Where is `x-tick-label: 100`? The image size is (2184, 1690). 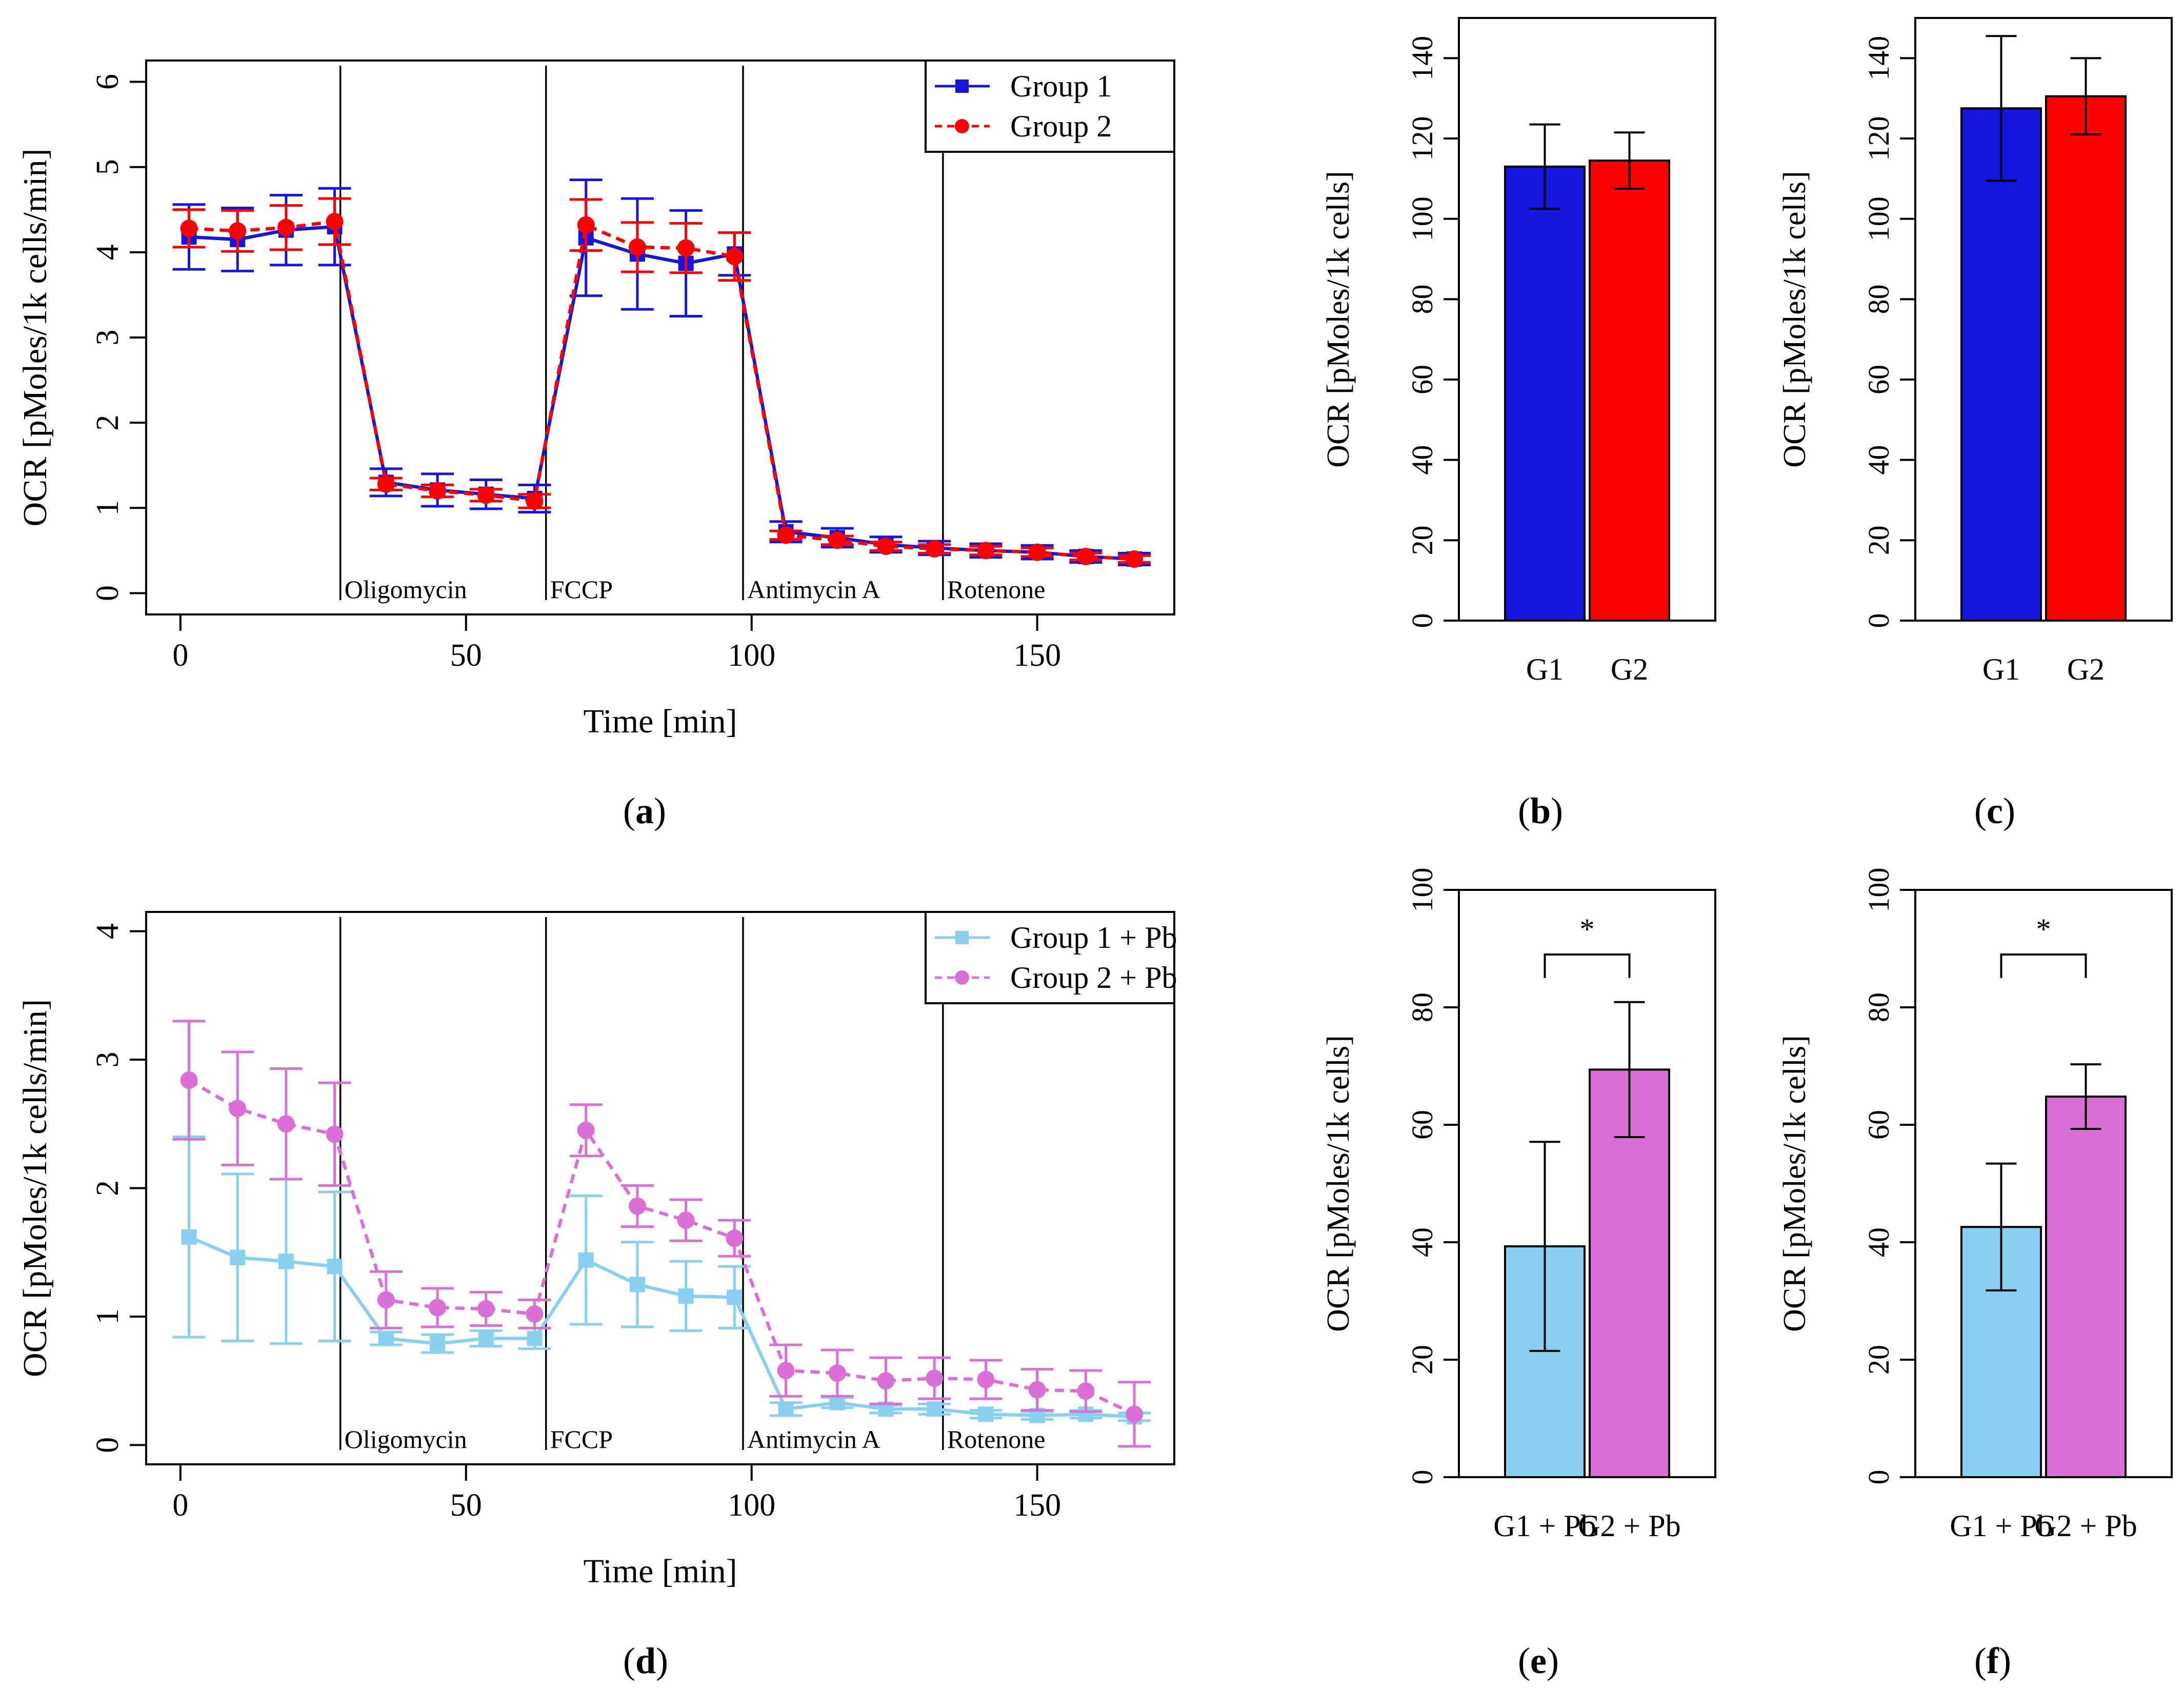 x-tick-label: 100 is located at coordinates (751, 1505).